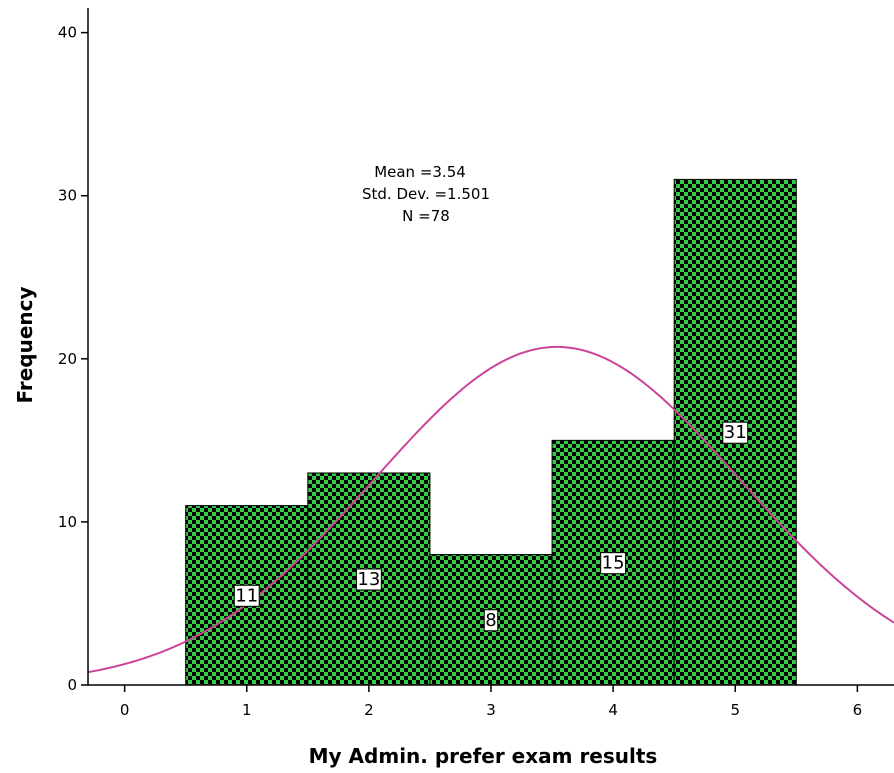  I want to click on data-label-text: 31, so click(735, 432).